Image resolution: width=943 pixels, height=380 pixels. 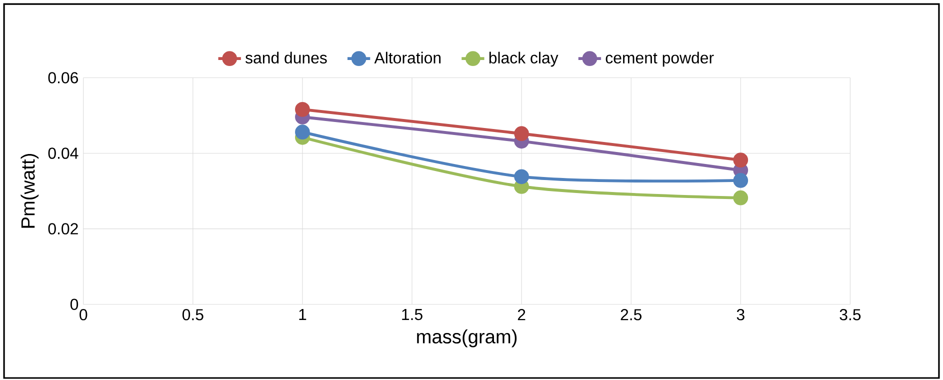 I want to click on y-axis-title: Pm(watt), so click(x=29, y=191).